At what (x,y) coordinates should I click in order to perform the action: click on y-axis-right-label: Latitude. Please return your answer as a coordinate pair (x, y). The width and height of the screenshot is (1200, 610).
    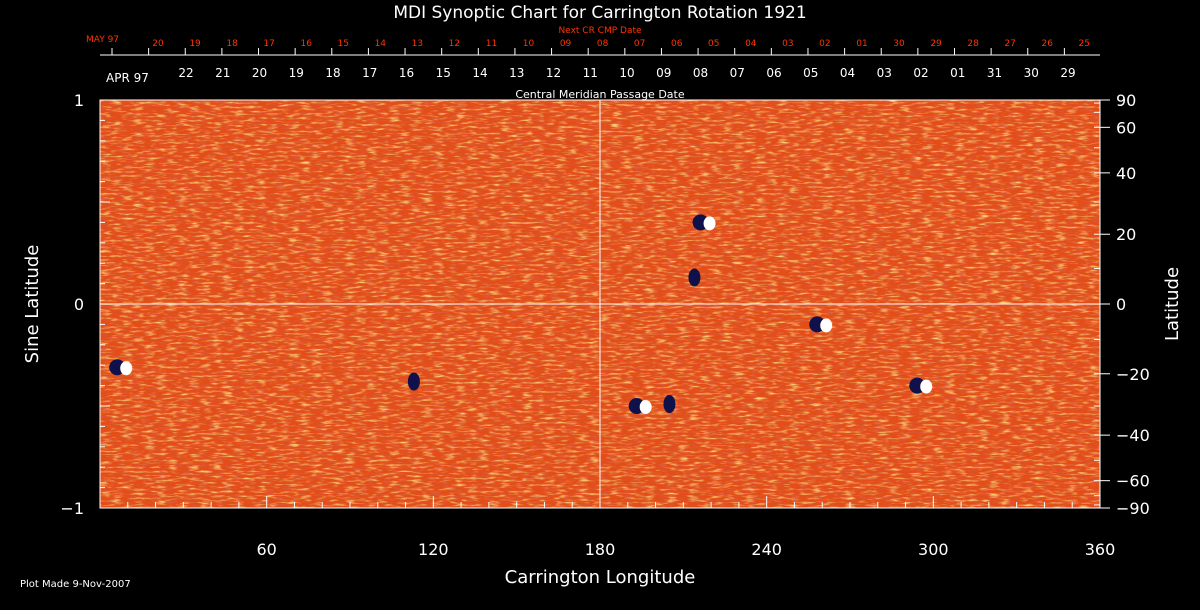
    Looking at the image, I should click on (1172, 304).